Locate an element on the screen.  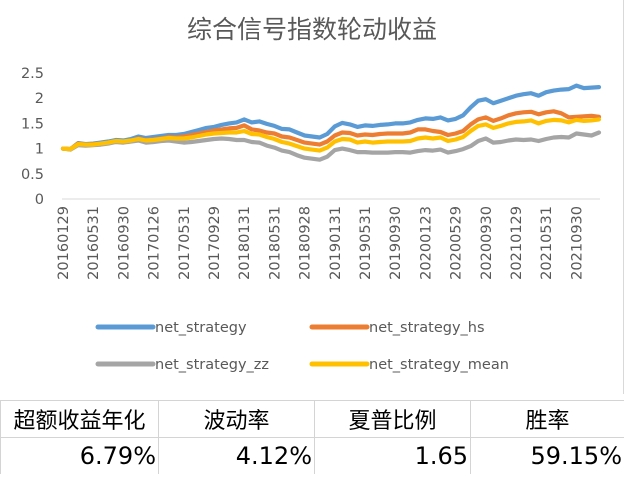
x-tick-label: 20210129 is located at coordinates (517, 243).